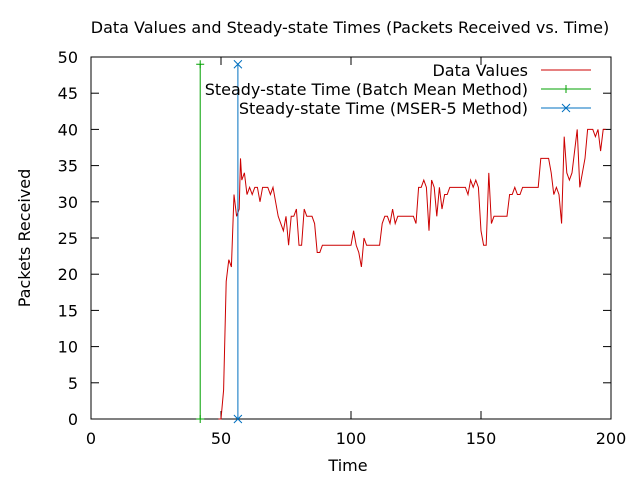  Describe the element at coordinates (480, 70) in the screenshot. I see `legend-label: Data Values` at that location.